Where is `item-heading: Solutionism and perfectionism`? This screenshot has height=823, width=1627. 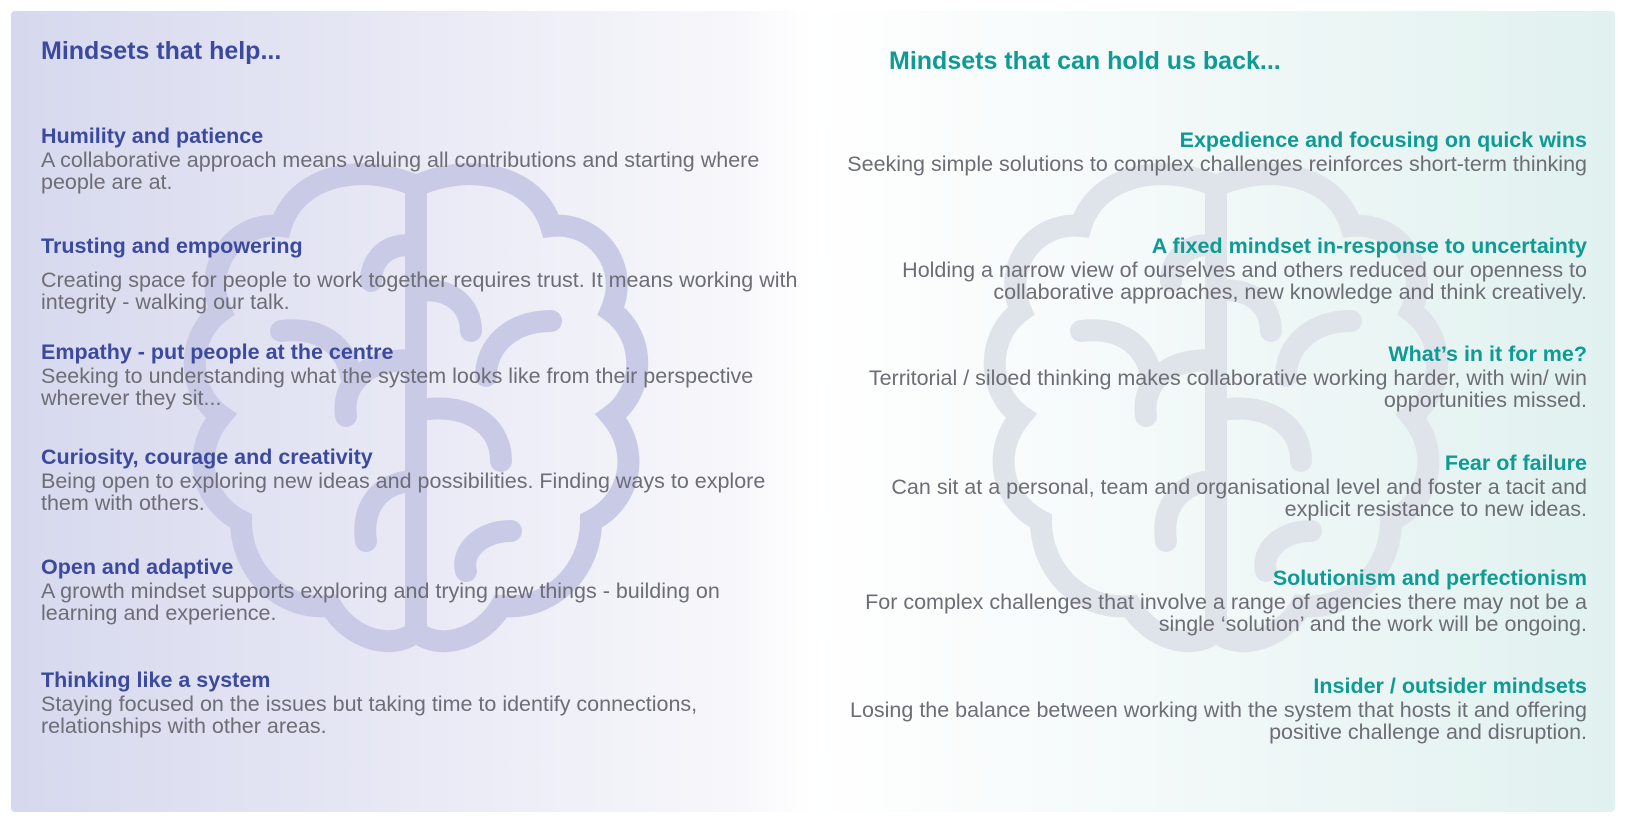 item-heading: Solutionism and perfectionism is located at coordinates (1429, 578).